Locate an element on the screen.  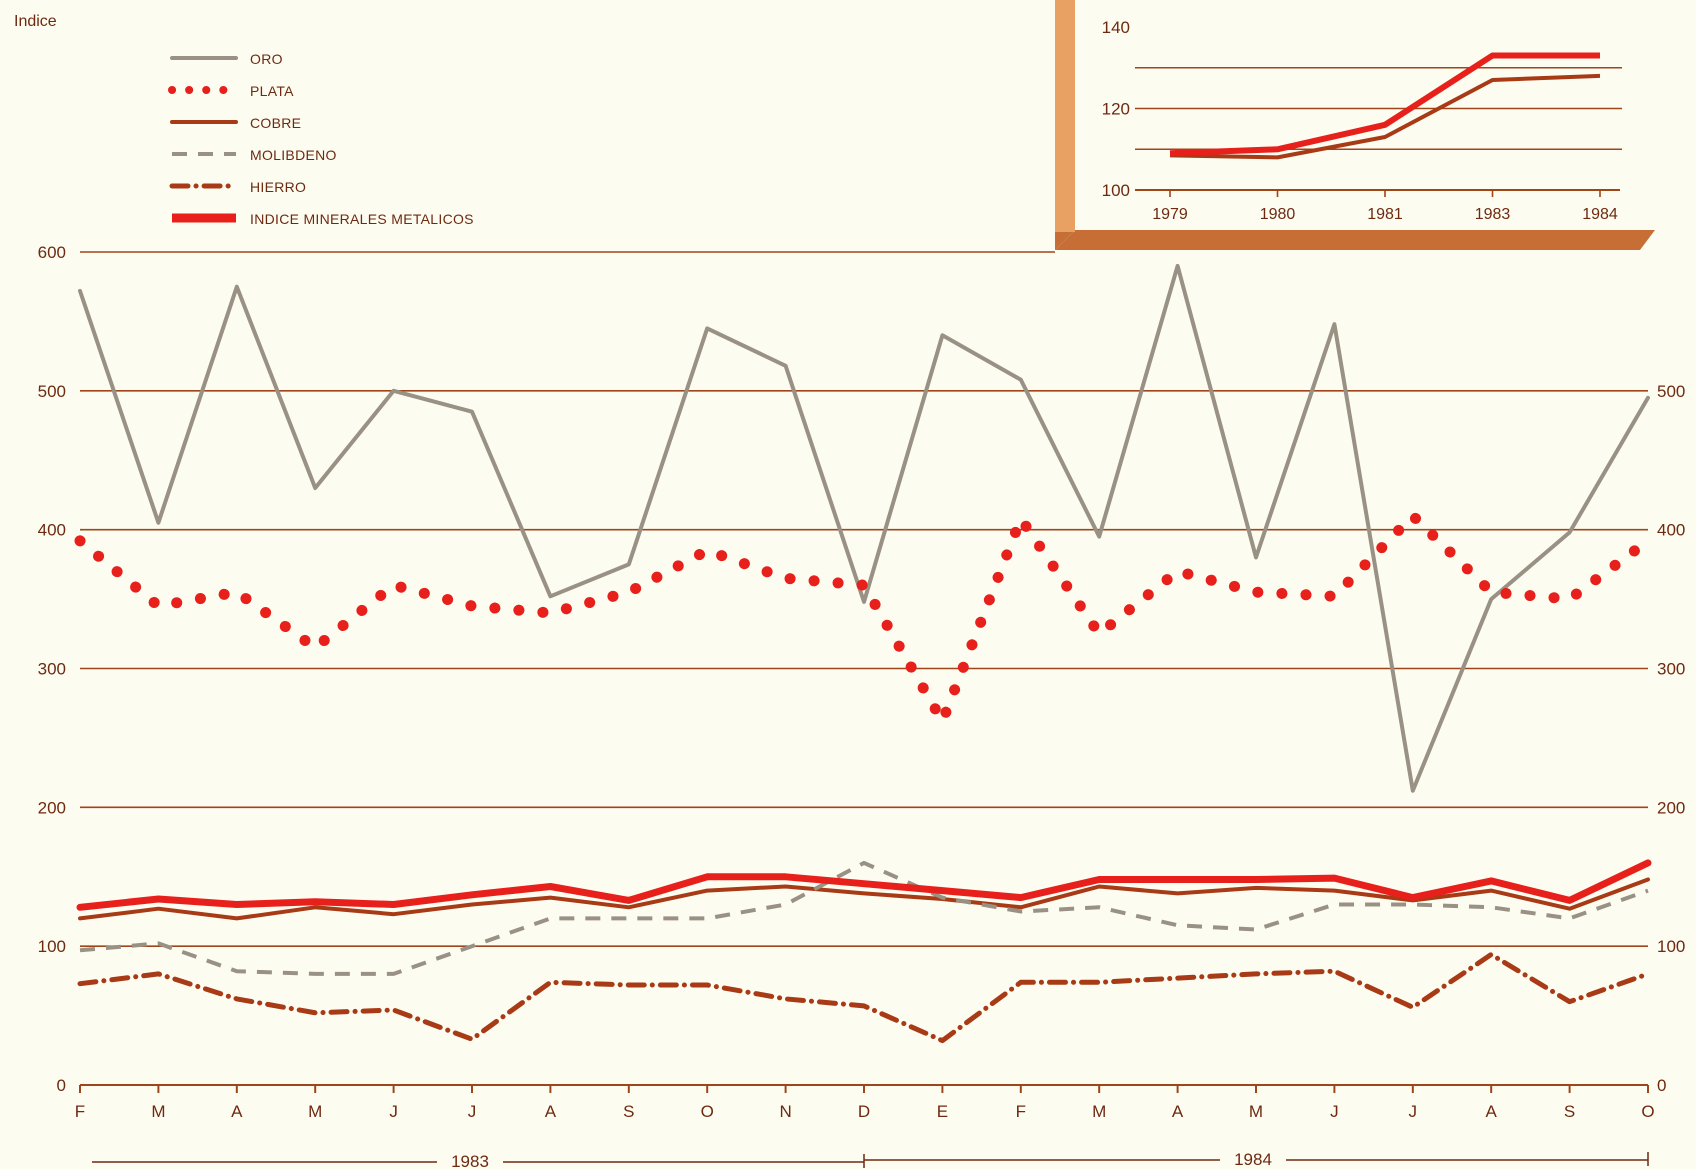
y-tick-label-right: 100 is located at coordinates (1671, 946).